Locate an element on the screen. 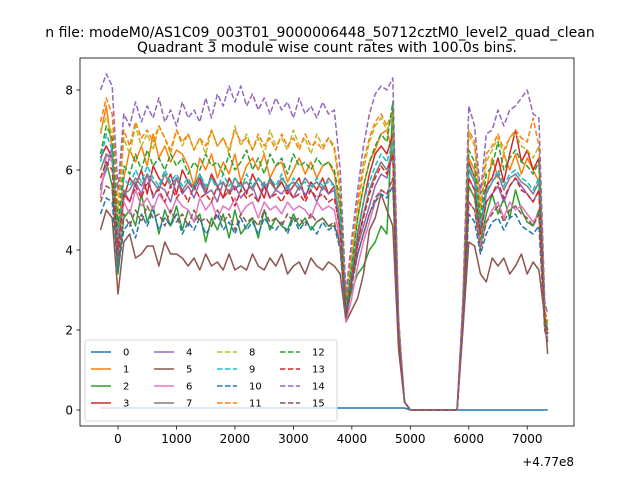 The image size is (640, 480). x-tick-label: 4000 is located at coordinates (352, 439).